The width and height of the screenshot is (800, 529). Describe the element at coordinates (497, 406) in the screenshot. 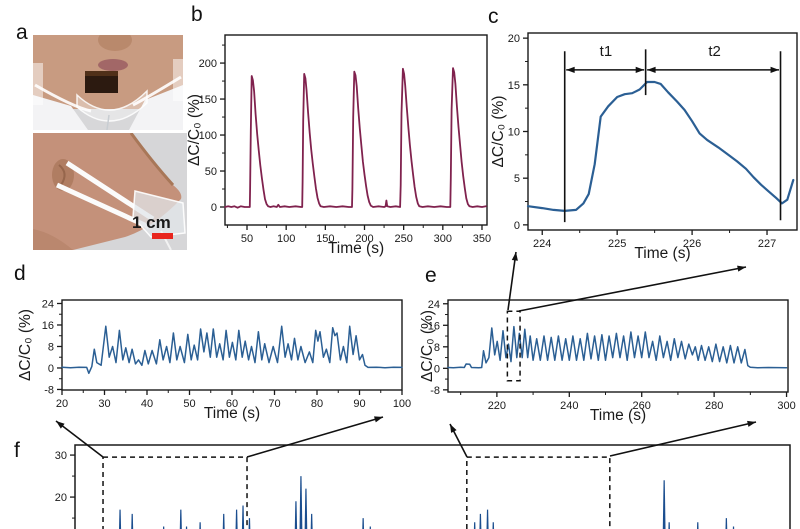

I see `x-tick-label: 220` at that location.